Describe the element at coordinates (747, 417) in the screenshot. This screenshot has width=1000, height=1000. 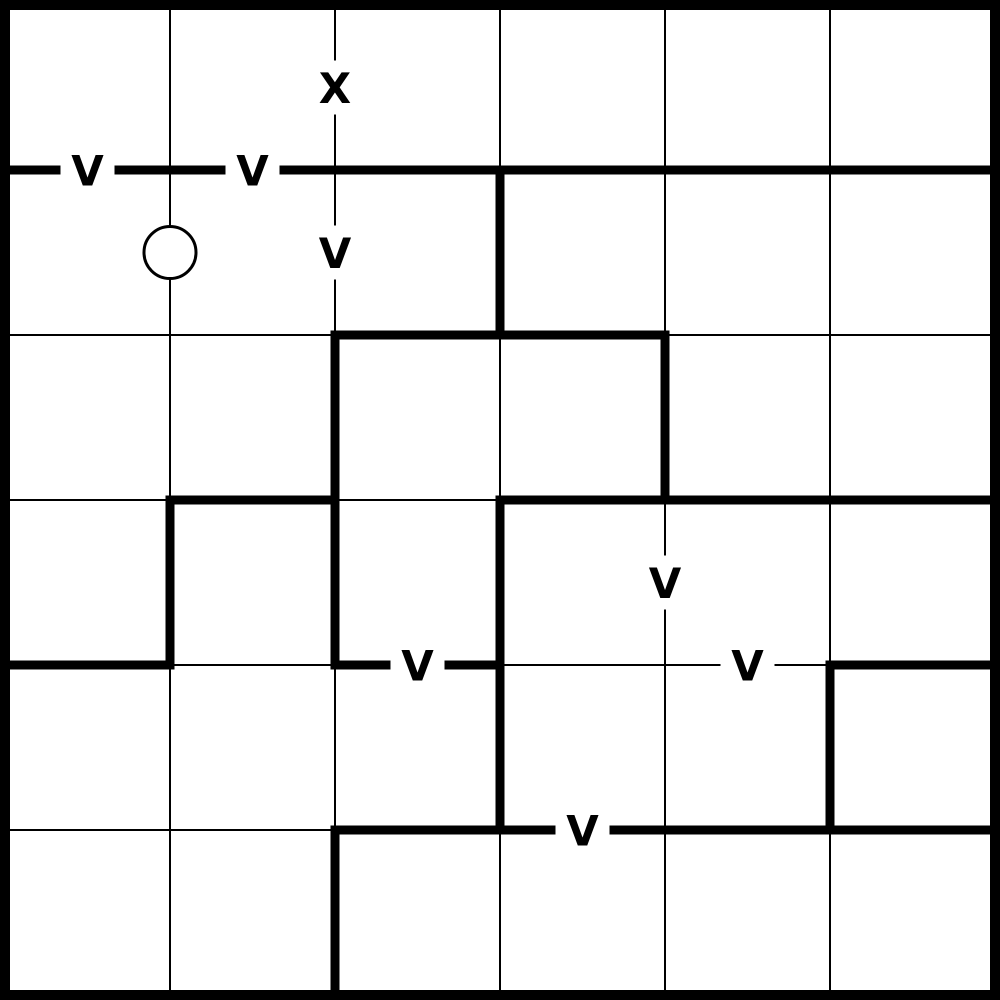
I see `grid-cell-r3c5` at that location.